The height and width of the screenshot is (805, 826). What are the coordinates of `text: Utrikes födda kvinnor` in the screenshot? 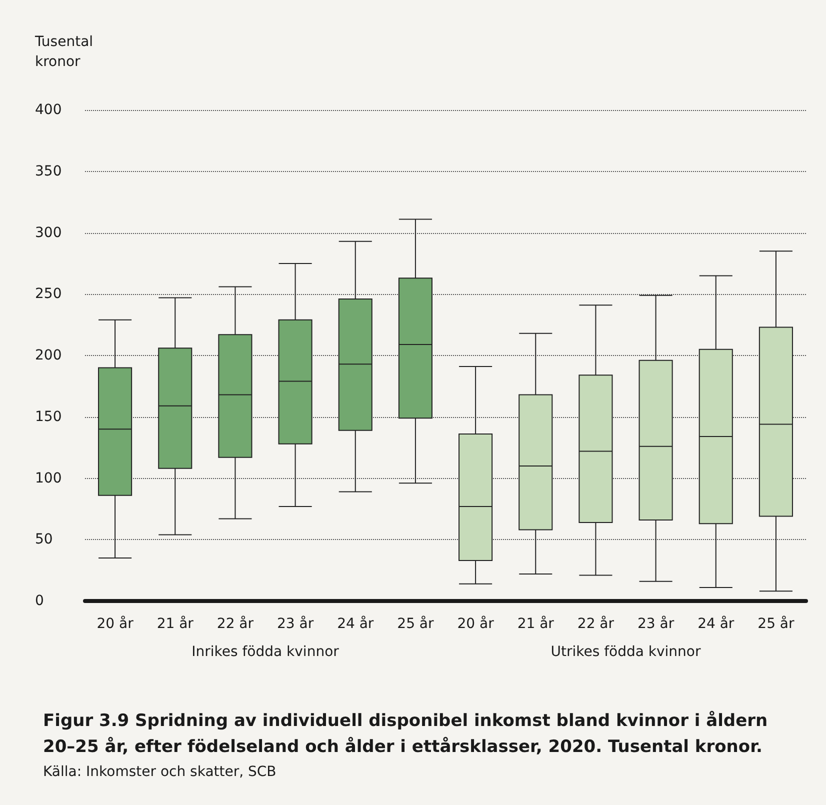 It's located at (625, 652).